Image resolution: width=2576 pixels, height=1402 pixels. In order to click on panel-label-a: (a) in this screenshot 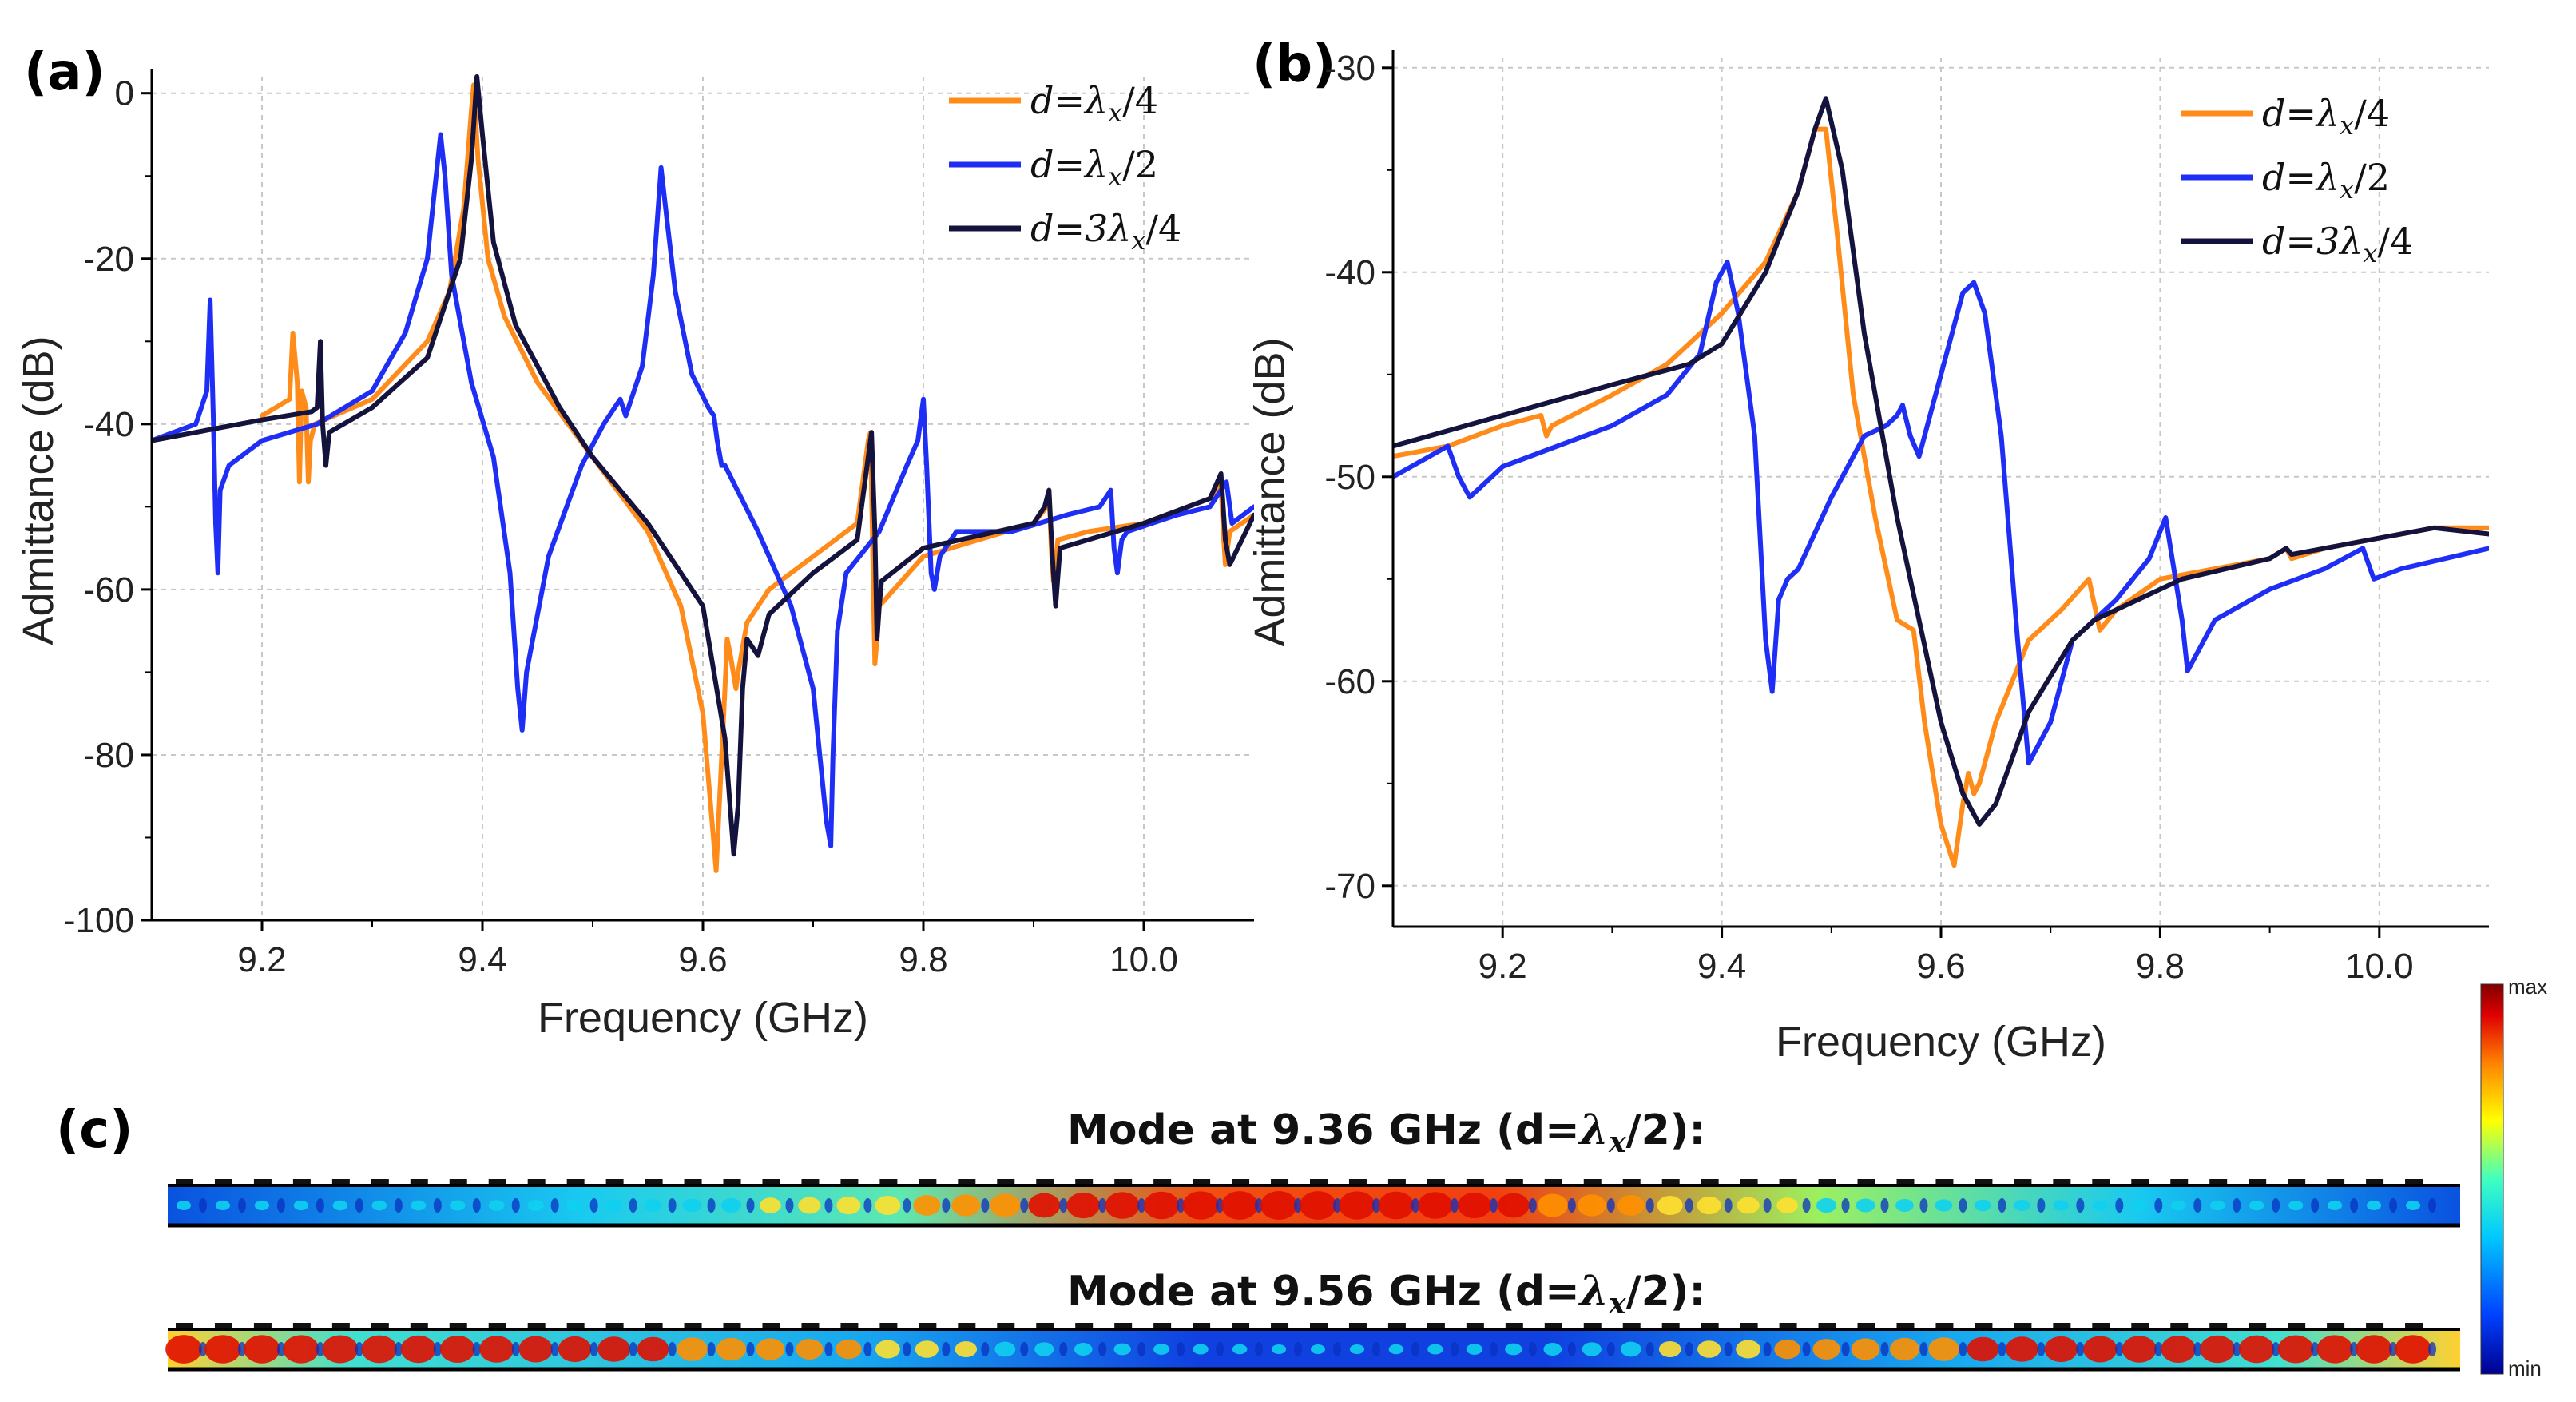, I will do `click(64, 72)`.